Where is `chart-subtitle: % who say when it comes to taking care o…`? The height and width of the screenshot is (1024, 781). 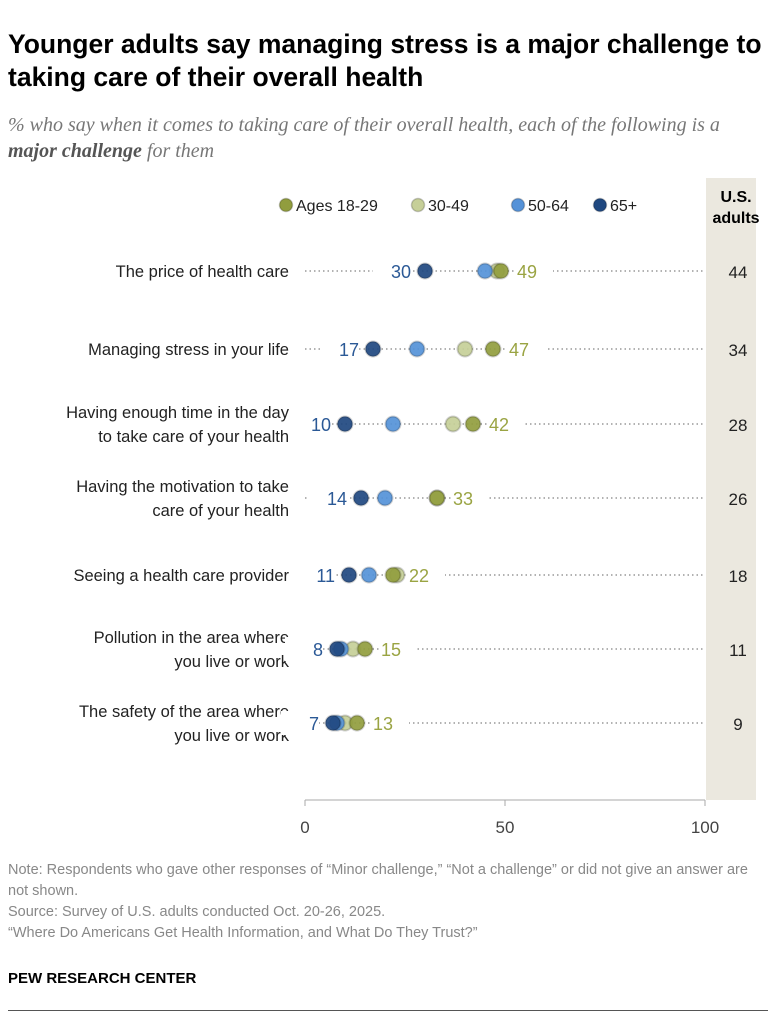 chart-subtitle: % who say when it comes to taking care o… is located at coordinates (388, 138).